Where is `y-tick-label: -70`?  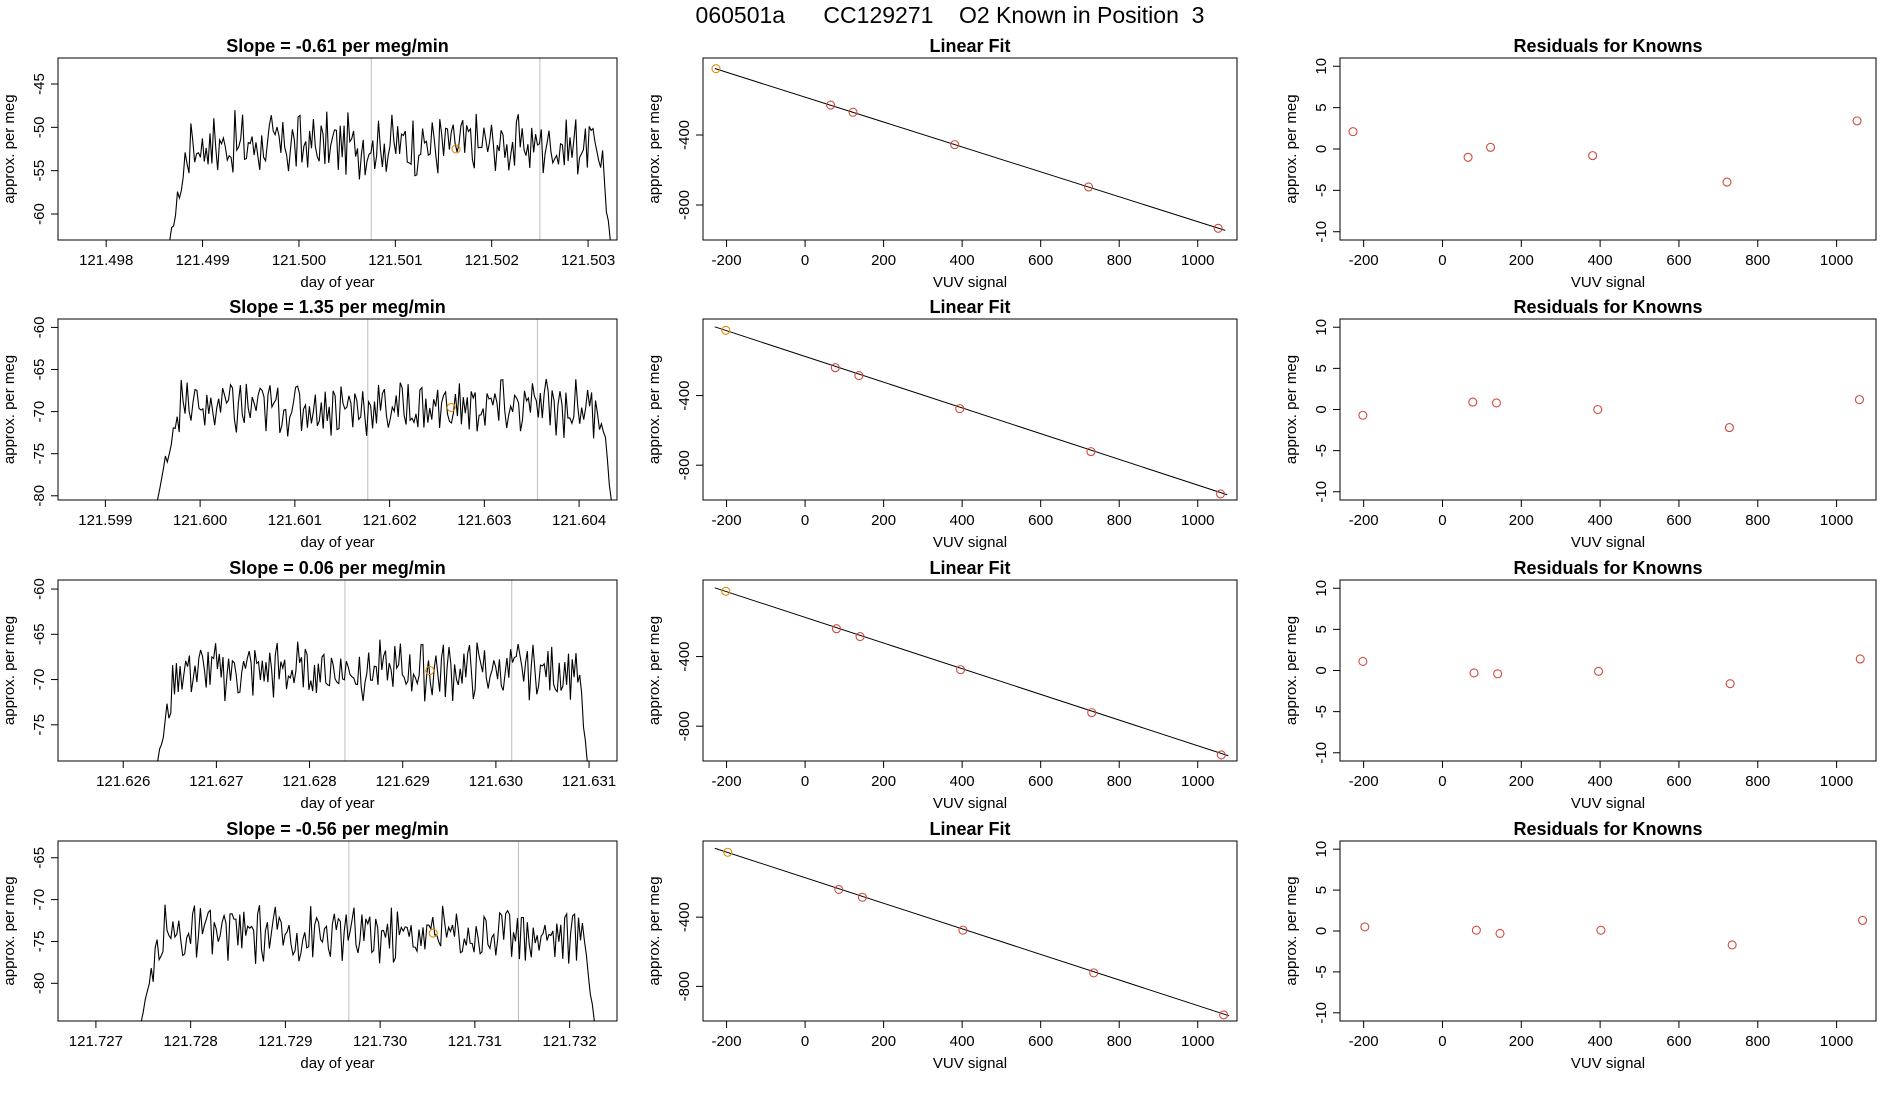
y-tick-label: -70 is located at coordinates (39, 680).